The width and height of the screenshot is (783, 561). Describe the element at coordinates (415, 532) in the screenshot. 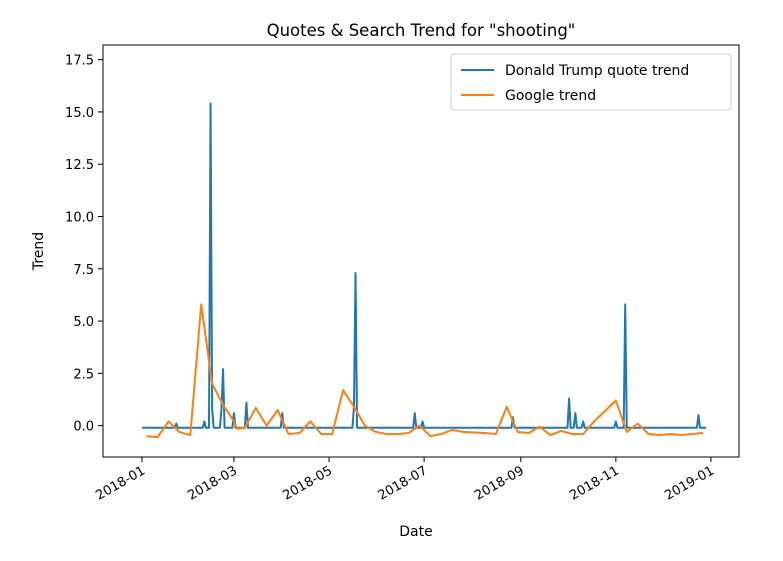

I see `x-axis-label: Date` at that location.